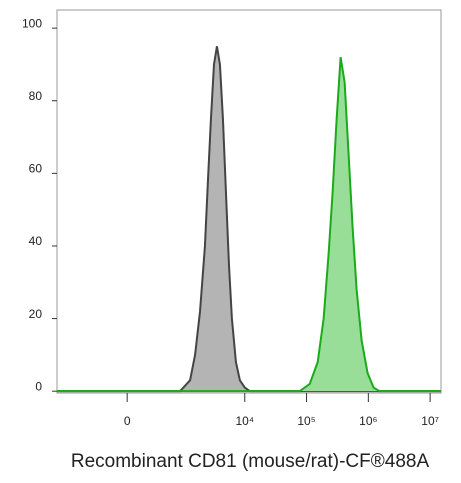  What do you see at coordinates (32, 23) in the screenshot?
I see `y-tick-label: 100` at bounding box center [32, 23].